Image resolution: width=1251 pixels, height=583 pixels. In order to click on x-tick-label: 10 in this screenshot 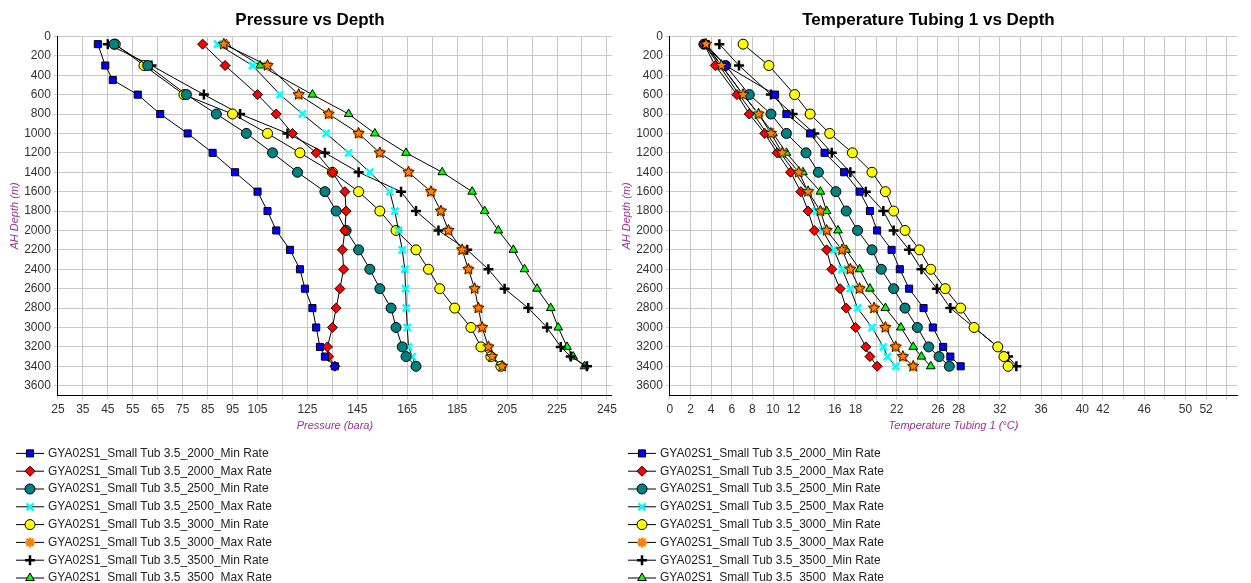, I will do `click(773, 408)`.